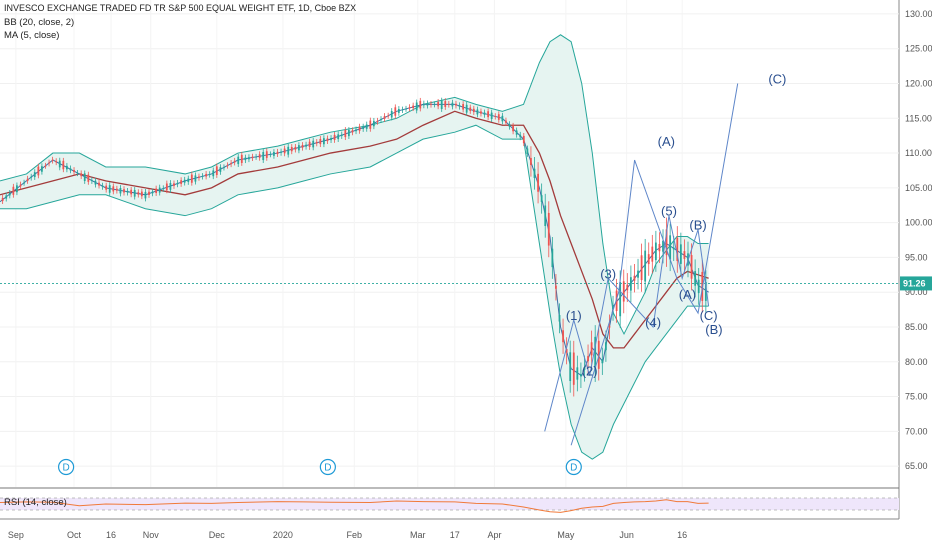 This screenshot has width=932, height=550. What do you see at coordinates (626, 535) in the screenshot?
I see `x-tick-label: Jun` at bounding box center [626, 535].